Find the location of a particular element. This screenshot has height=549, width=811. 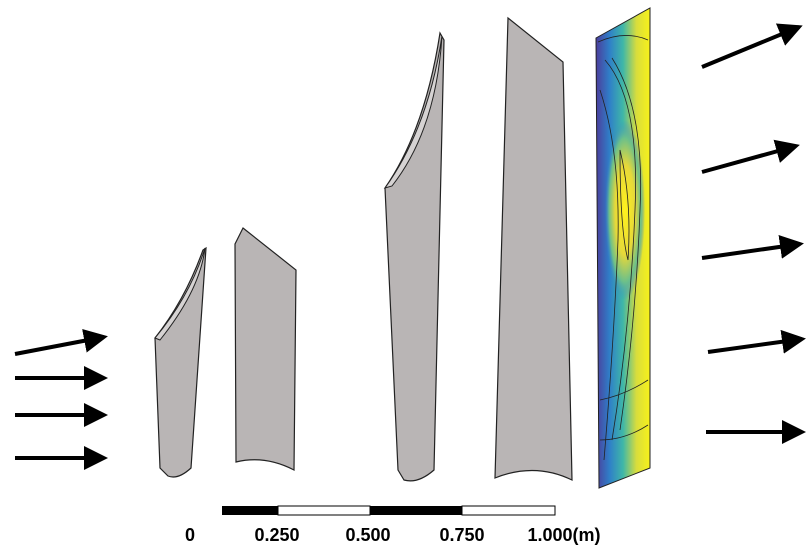

scale-bar: 0 0.250 0.500 0.750 1.000(m) is located at coordinates (393, 525).